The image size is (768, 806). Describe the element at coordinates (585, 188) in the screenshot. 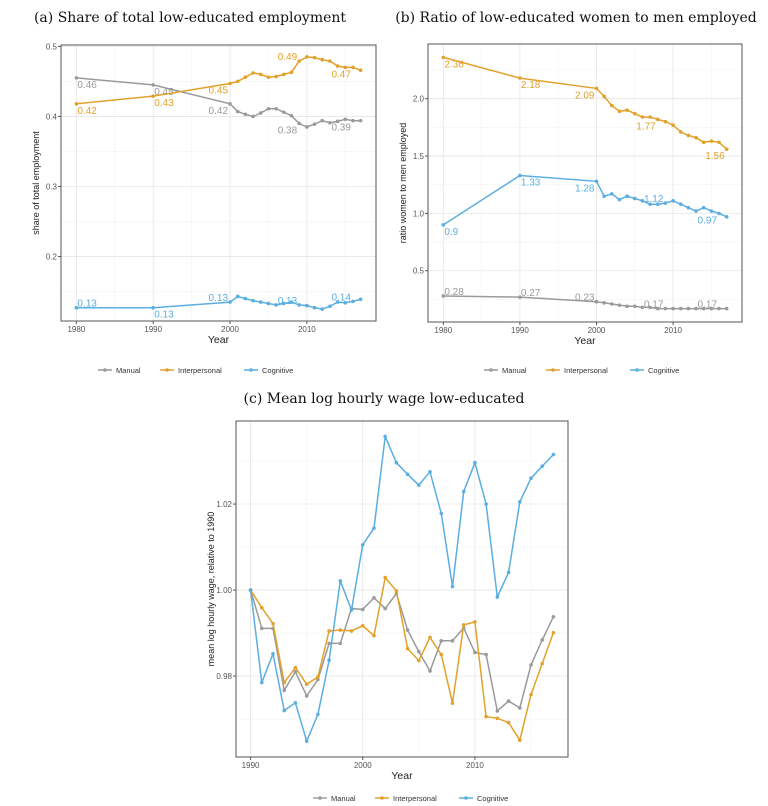

I see `data-label: 1.28` at that location.